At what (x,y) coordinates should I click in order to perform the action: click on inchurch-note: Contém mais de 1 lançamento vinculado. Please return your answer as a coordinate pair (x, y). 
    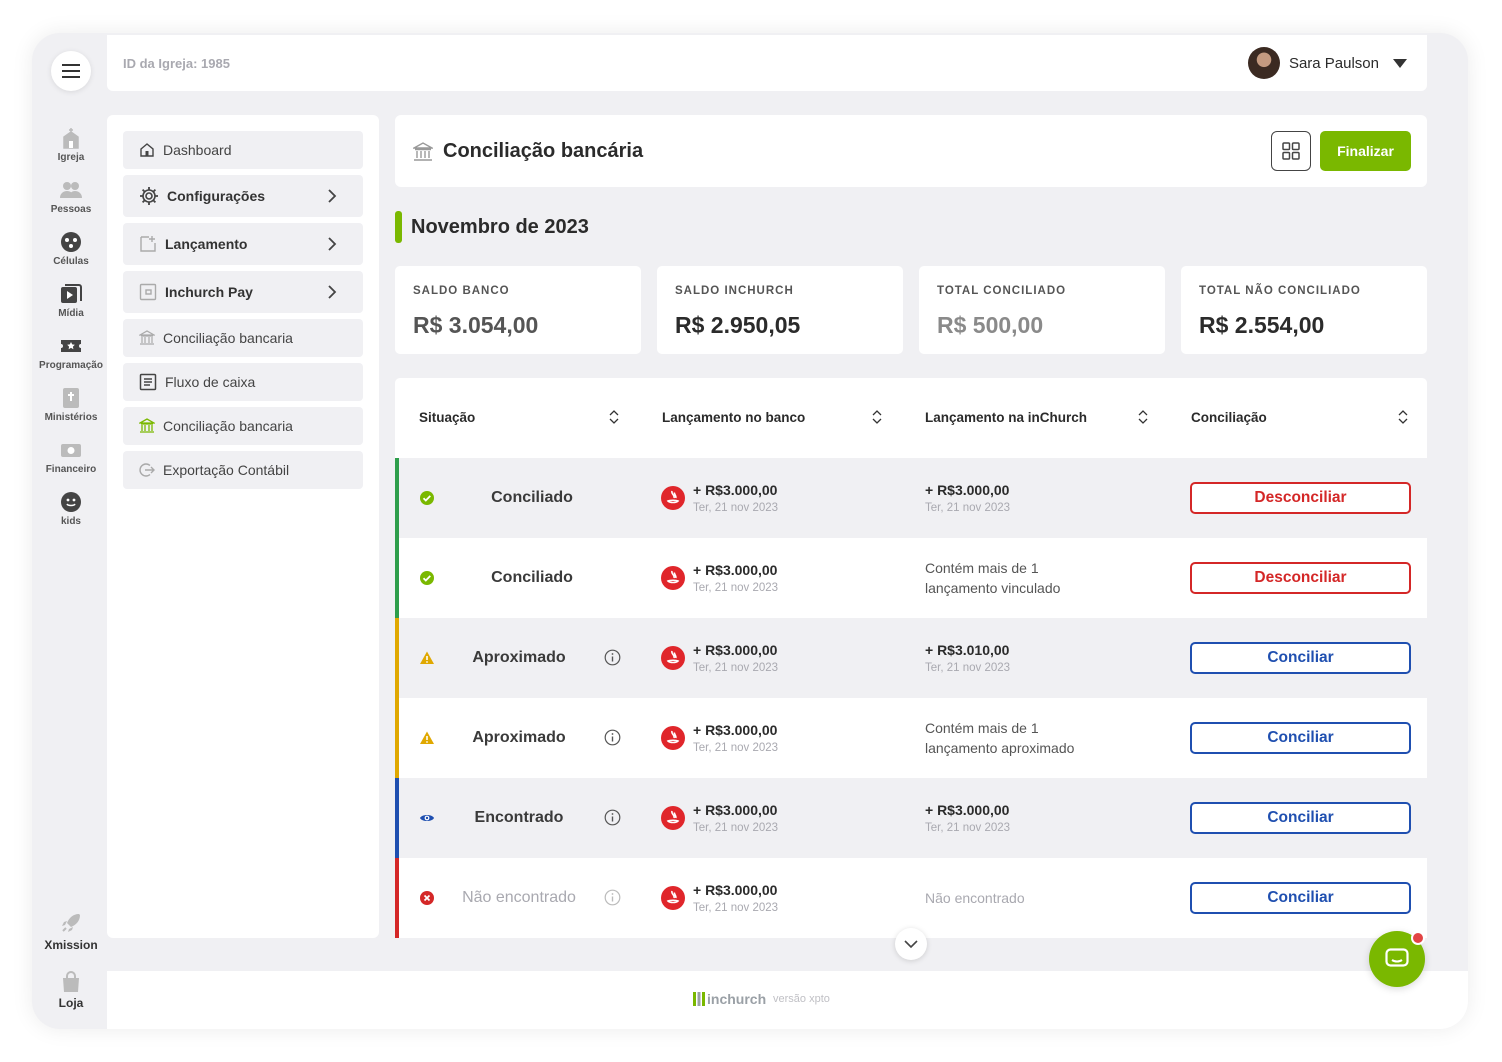
    Looking at the image, I should click on (1025, 578).